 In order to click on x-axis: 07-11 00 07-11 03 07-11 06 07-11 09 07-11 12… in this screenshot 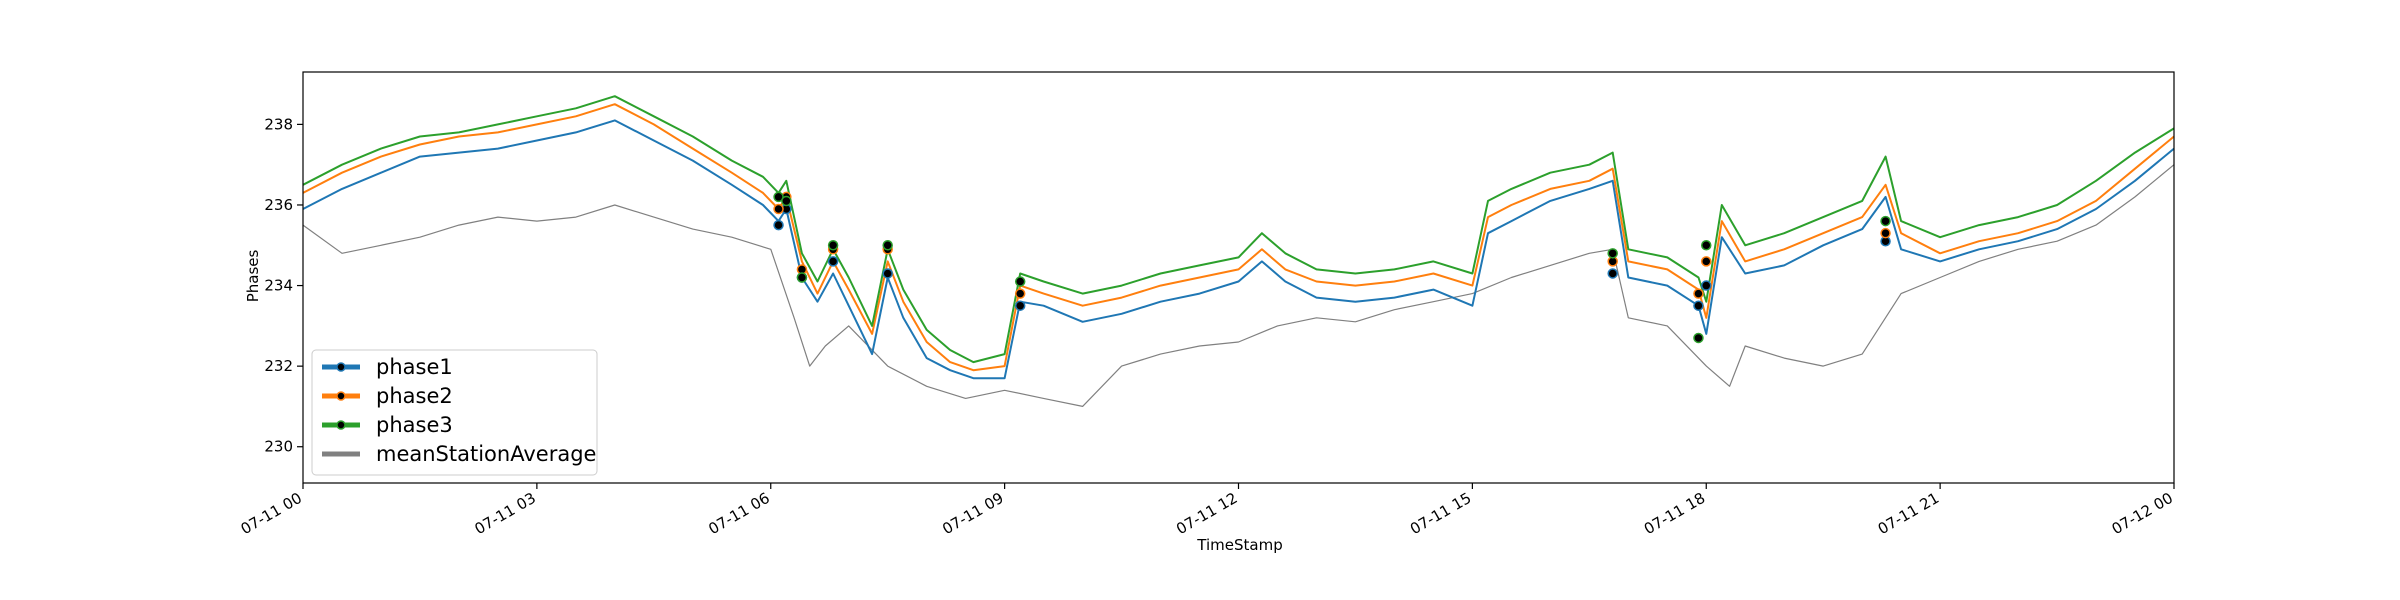, I will do `click(1207, 510)`.